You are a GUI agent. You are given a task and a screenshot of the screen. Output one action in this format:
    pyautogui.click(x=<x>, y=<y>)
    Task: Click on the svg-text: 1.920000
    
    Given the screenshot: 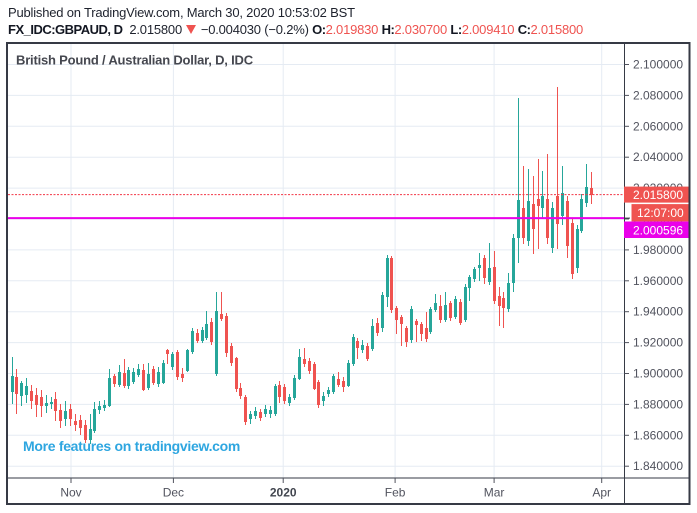 What is the action you would take?
    pyautogui.click(x=658, y=343)
    